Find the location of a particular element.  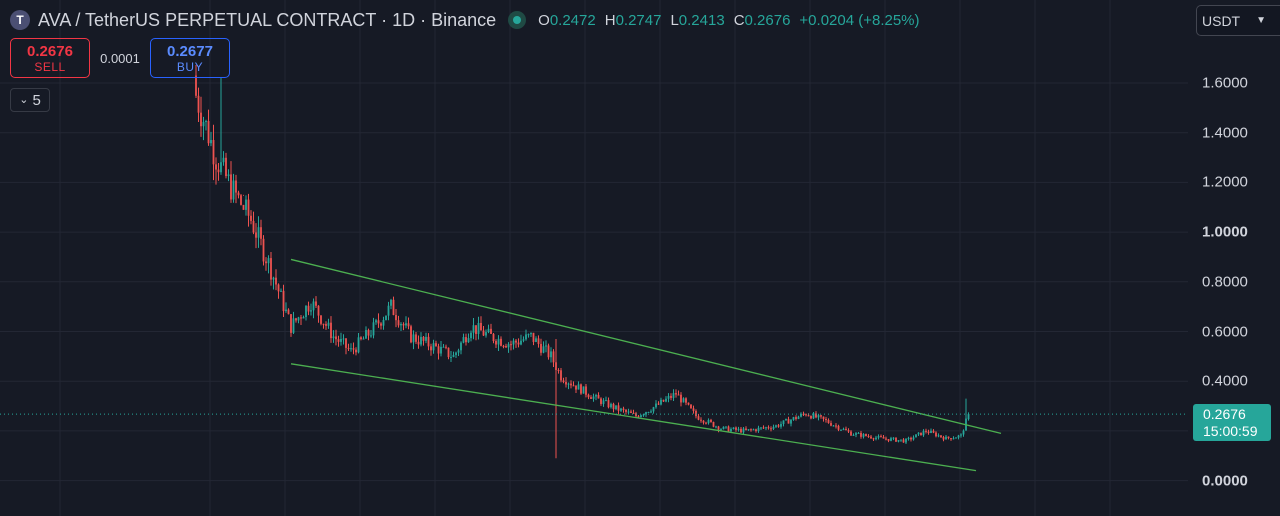

price-tick-label: 0.0000 is located at coordinates (1225, 481).